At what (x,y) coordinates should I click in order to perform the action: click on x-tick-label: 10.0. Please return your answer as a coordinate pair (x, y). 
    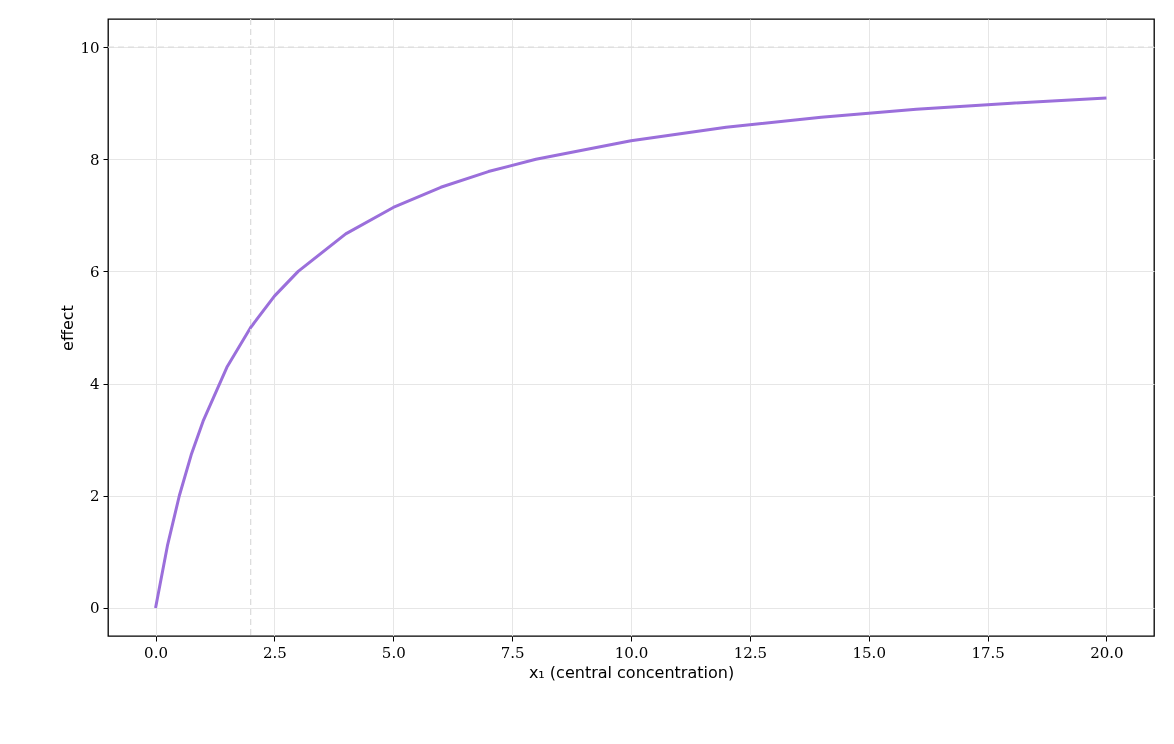
    Looking at the image, I should click on (631, 652).